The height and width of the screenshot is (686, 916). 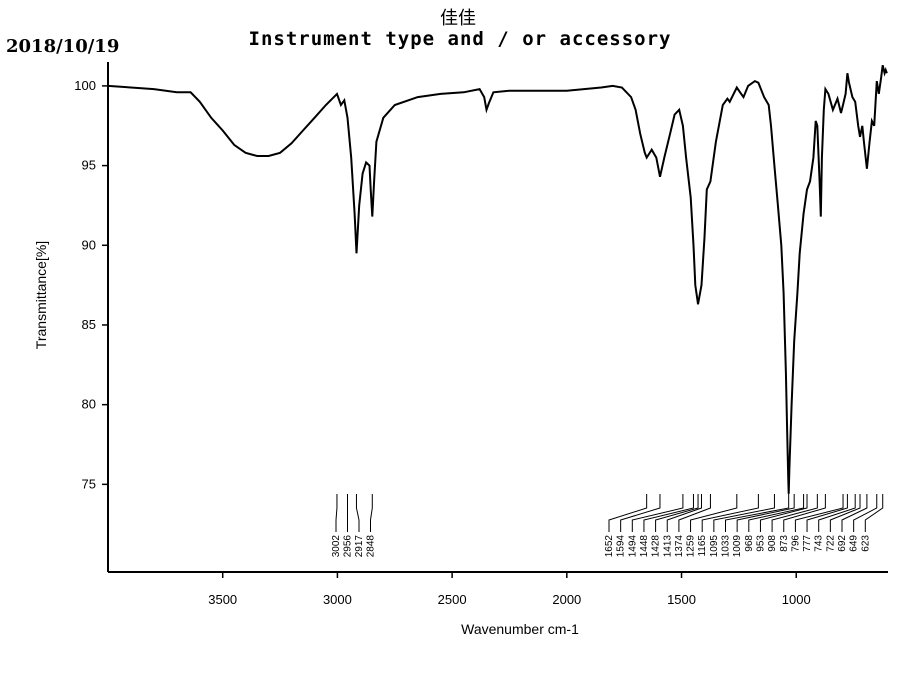 What do you see at coordinates (336, 546) in the screenshot?
I see `peak-label: 3002` at bounding box center [336, 546].